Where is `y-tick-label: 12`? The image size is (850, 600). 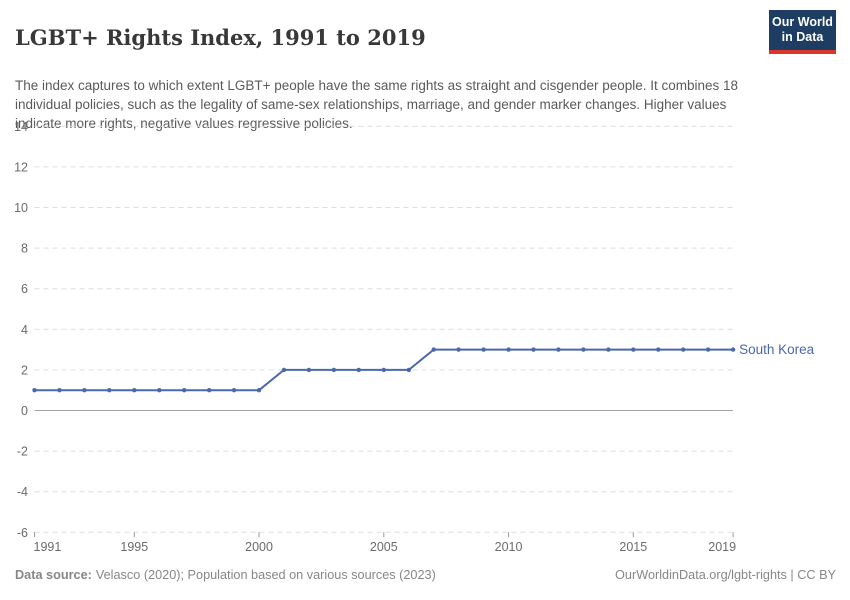 y-tick-label: 12 is located at coordinates (21, 167).